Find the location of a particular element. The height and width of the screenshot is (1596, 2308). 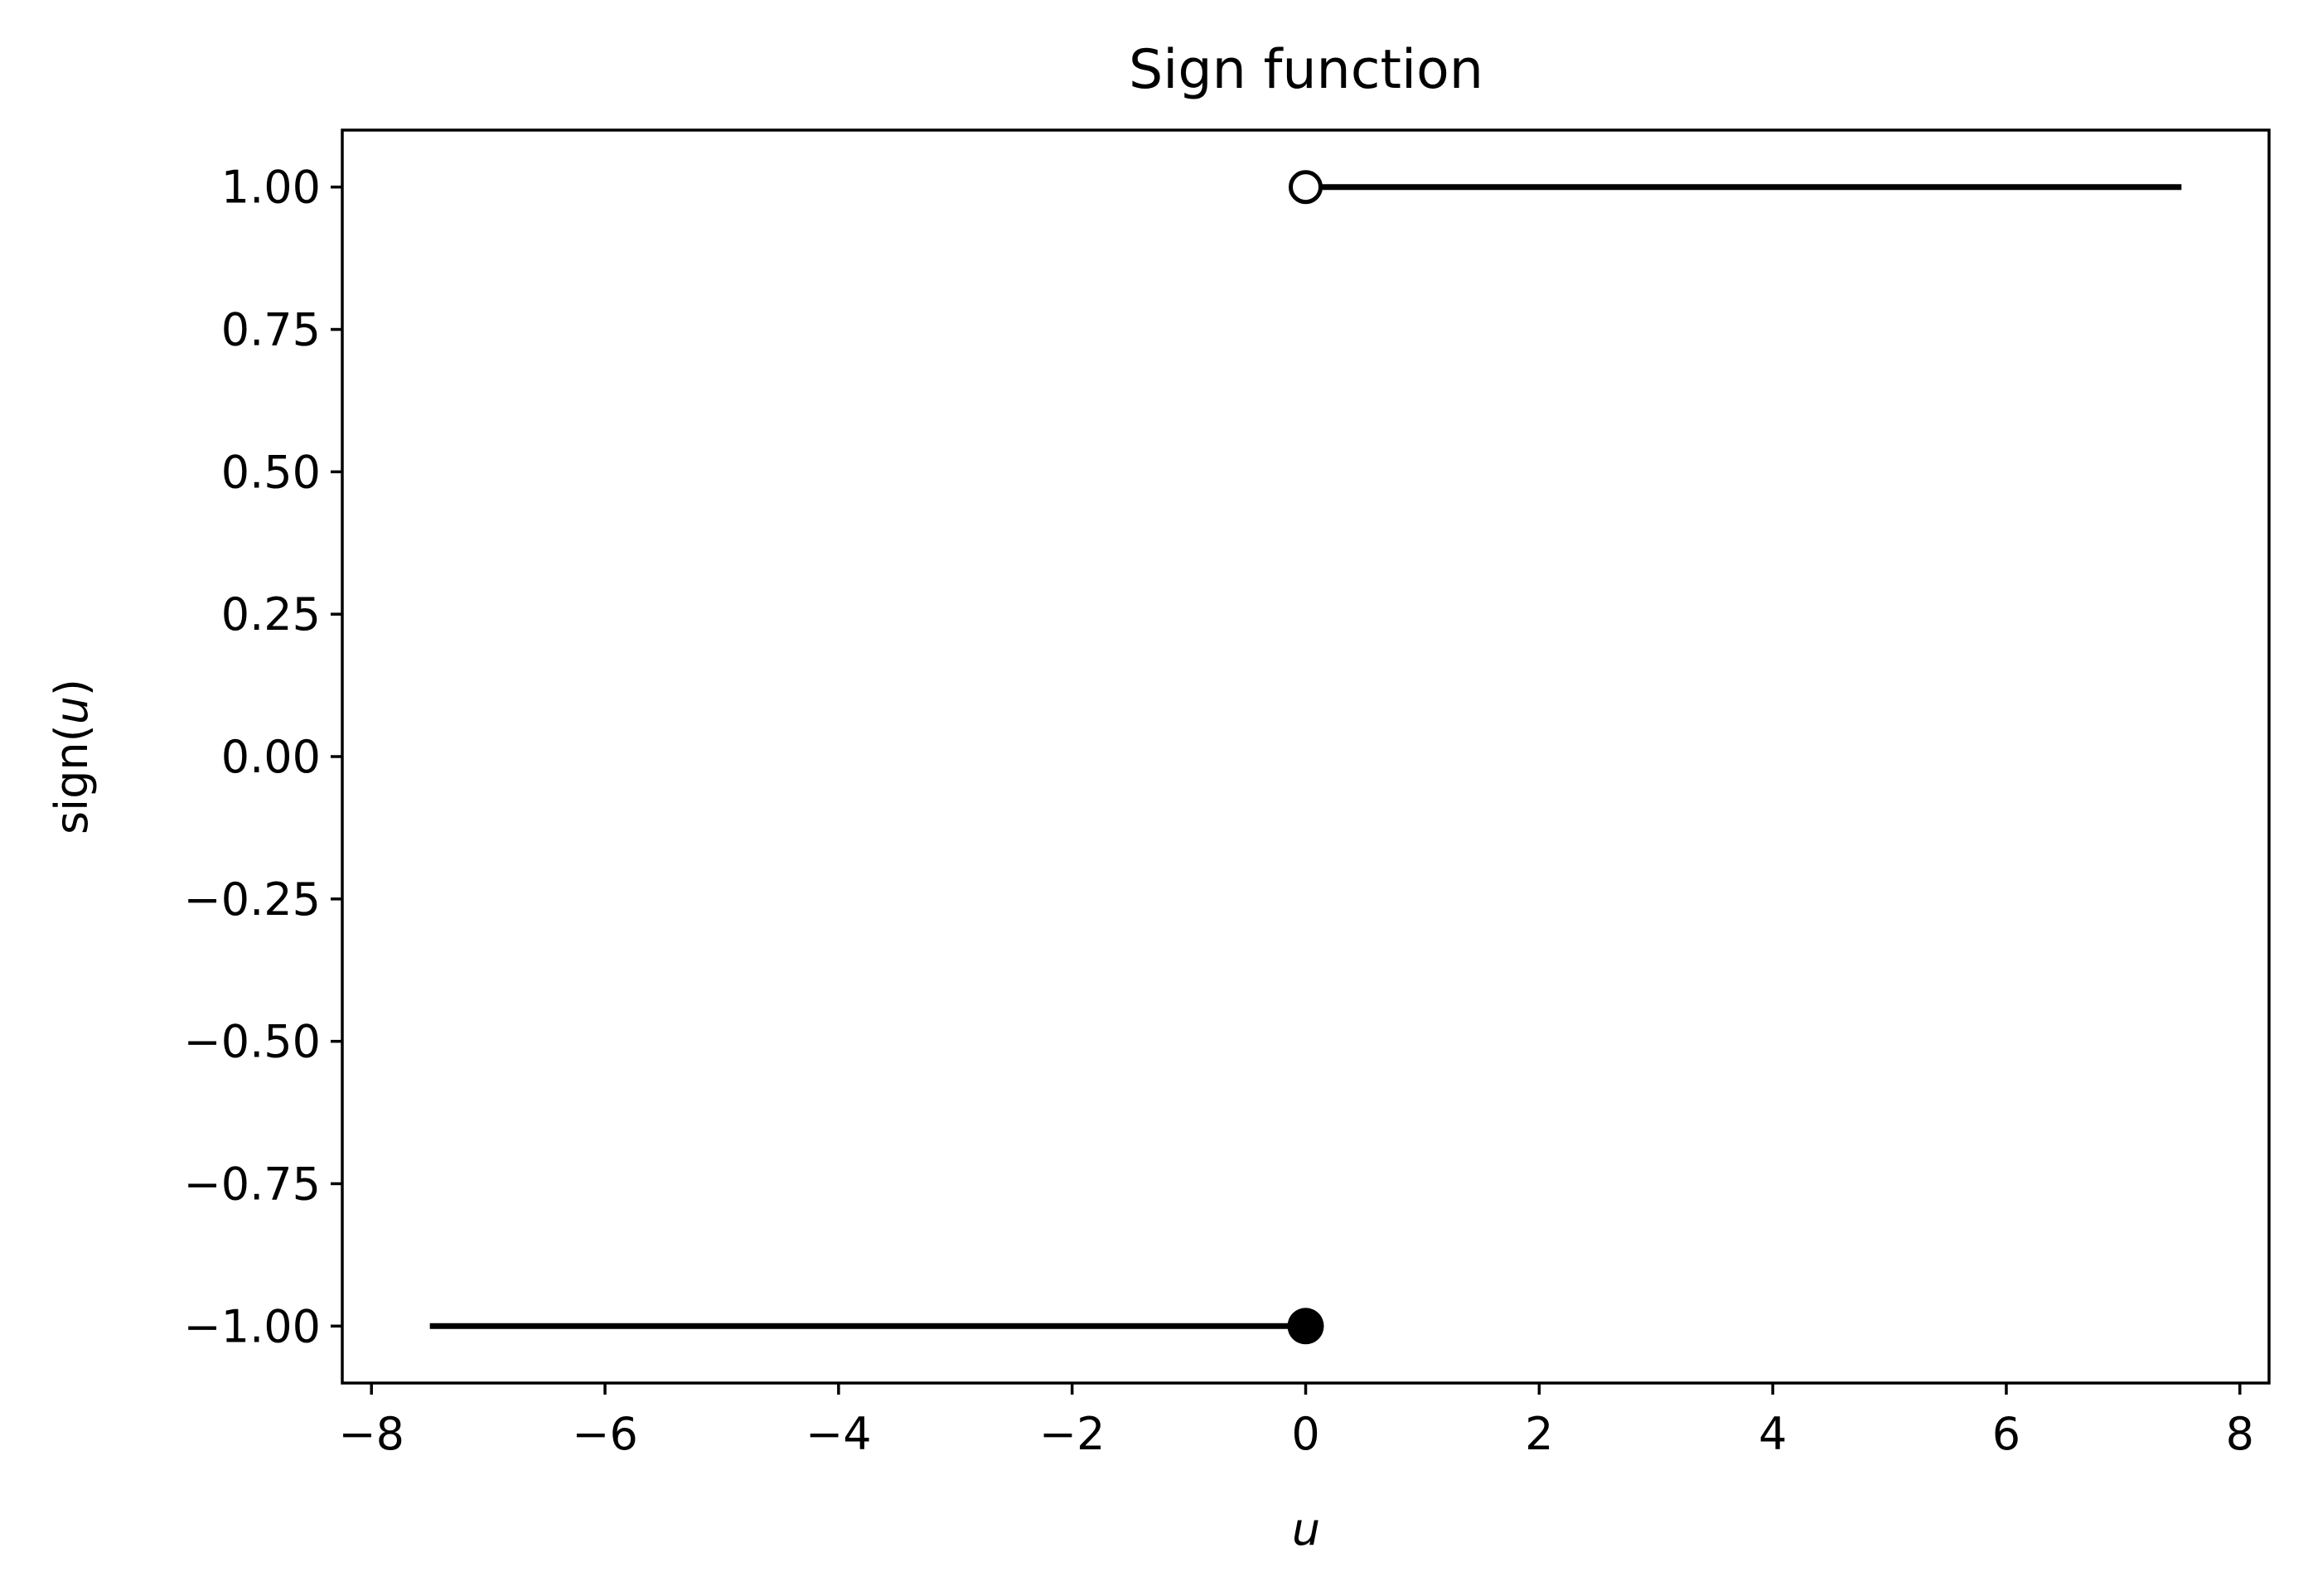

y-tick-label: 0.00 is located at coordinates (271, 757).